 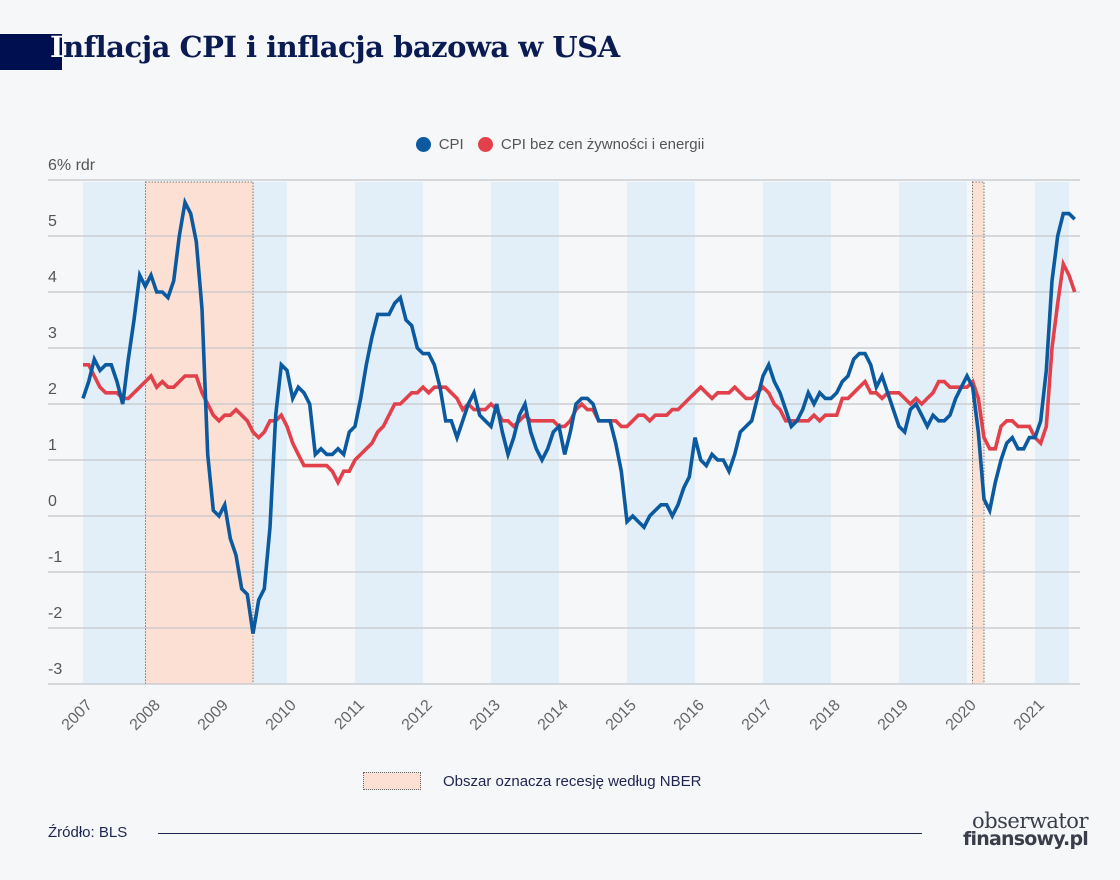 What do you see at coordinates (52, 501) in the screenshot?
I see `y-tick-label: 0` at bounding box center [52, 501].